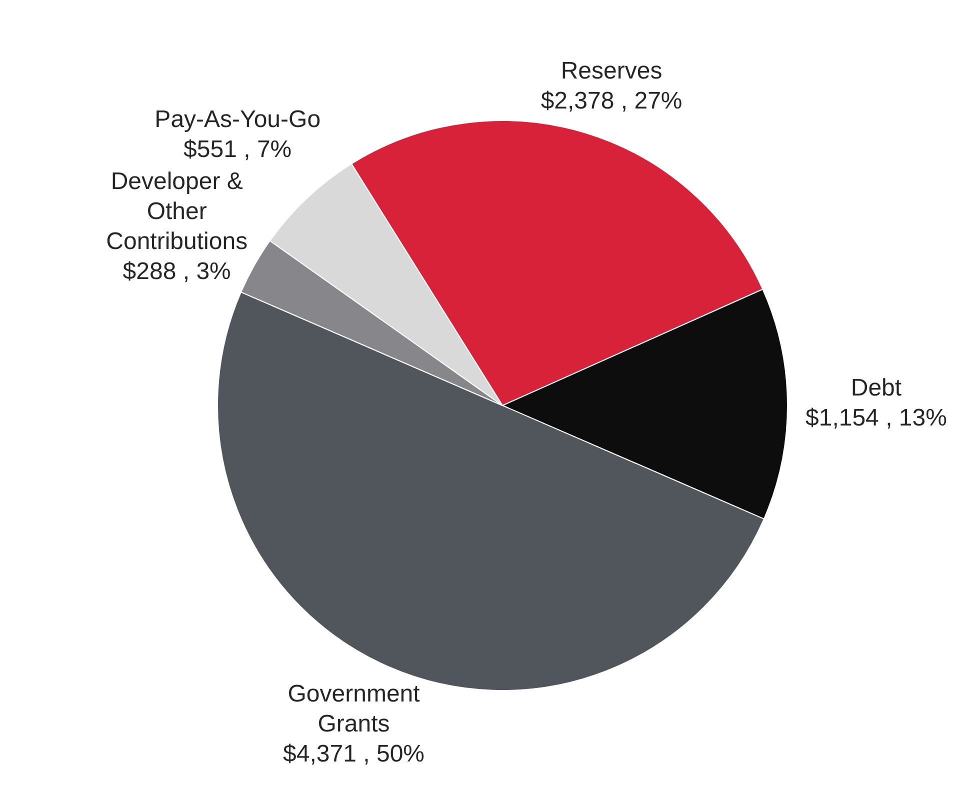  What do you see at coordinates (238, 150) in the screenshot?
I see `data-label: $551 , 7%` at bounding box center [238, 150].